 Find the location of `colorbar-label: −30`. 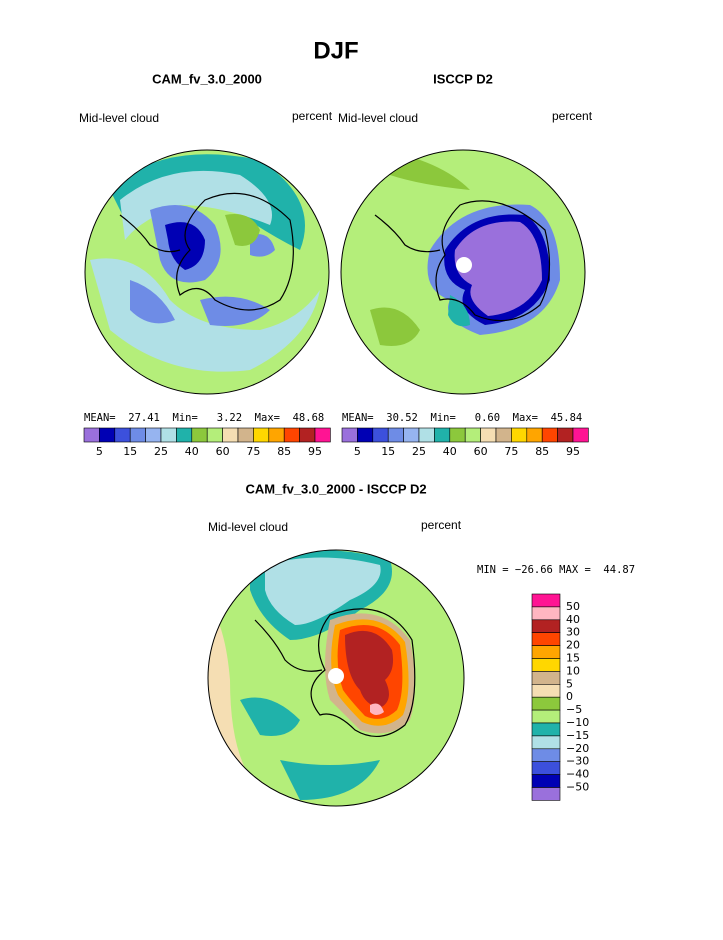

colorbar-label: −30 is located at coordinates (577, 761).